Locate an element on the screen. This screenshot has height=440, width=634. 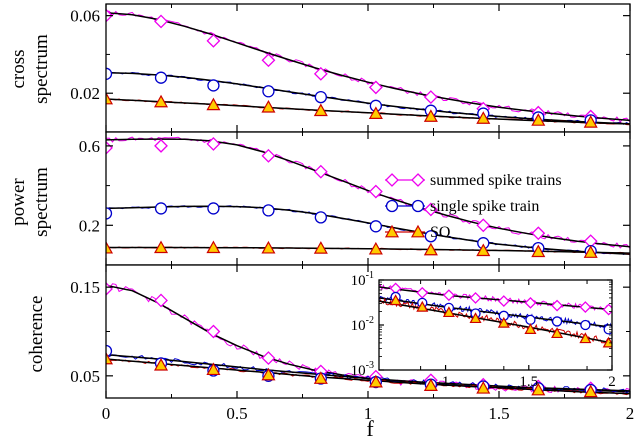
cross-y-tick-label: 0.06 is located at coordinates (85, 16).